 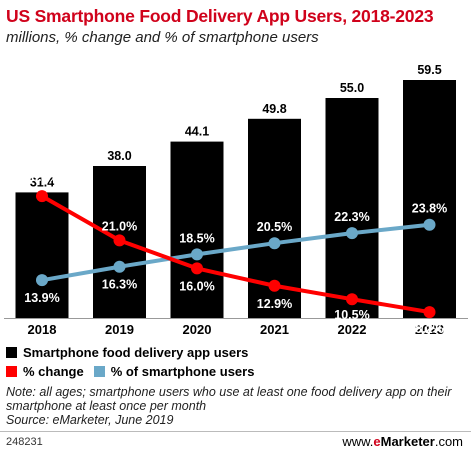 I want to click on legend-bars: Smartphone food delivery app users, so click(x=127, y=352).